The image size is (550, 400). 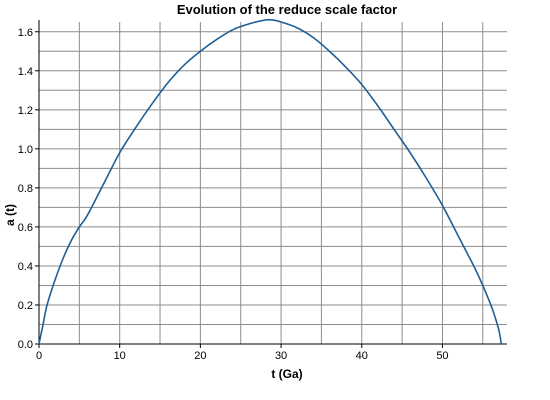 What do you see at coordinates (25, 267) in the screenshot?
I see `y-tick-label: 0.4` at bounding box center [25, 267].